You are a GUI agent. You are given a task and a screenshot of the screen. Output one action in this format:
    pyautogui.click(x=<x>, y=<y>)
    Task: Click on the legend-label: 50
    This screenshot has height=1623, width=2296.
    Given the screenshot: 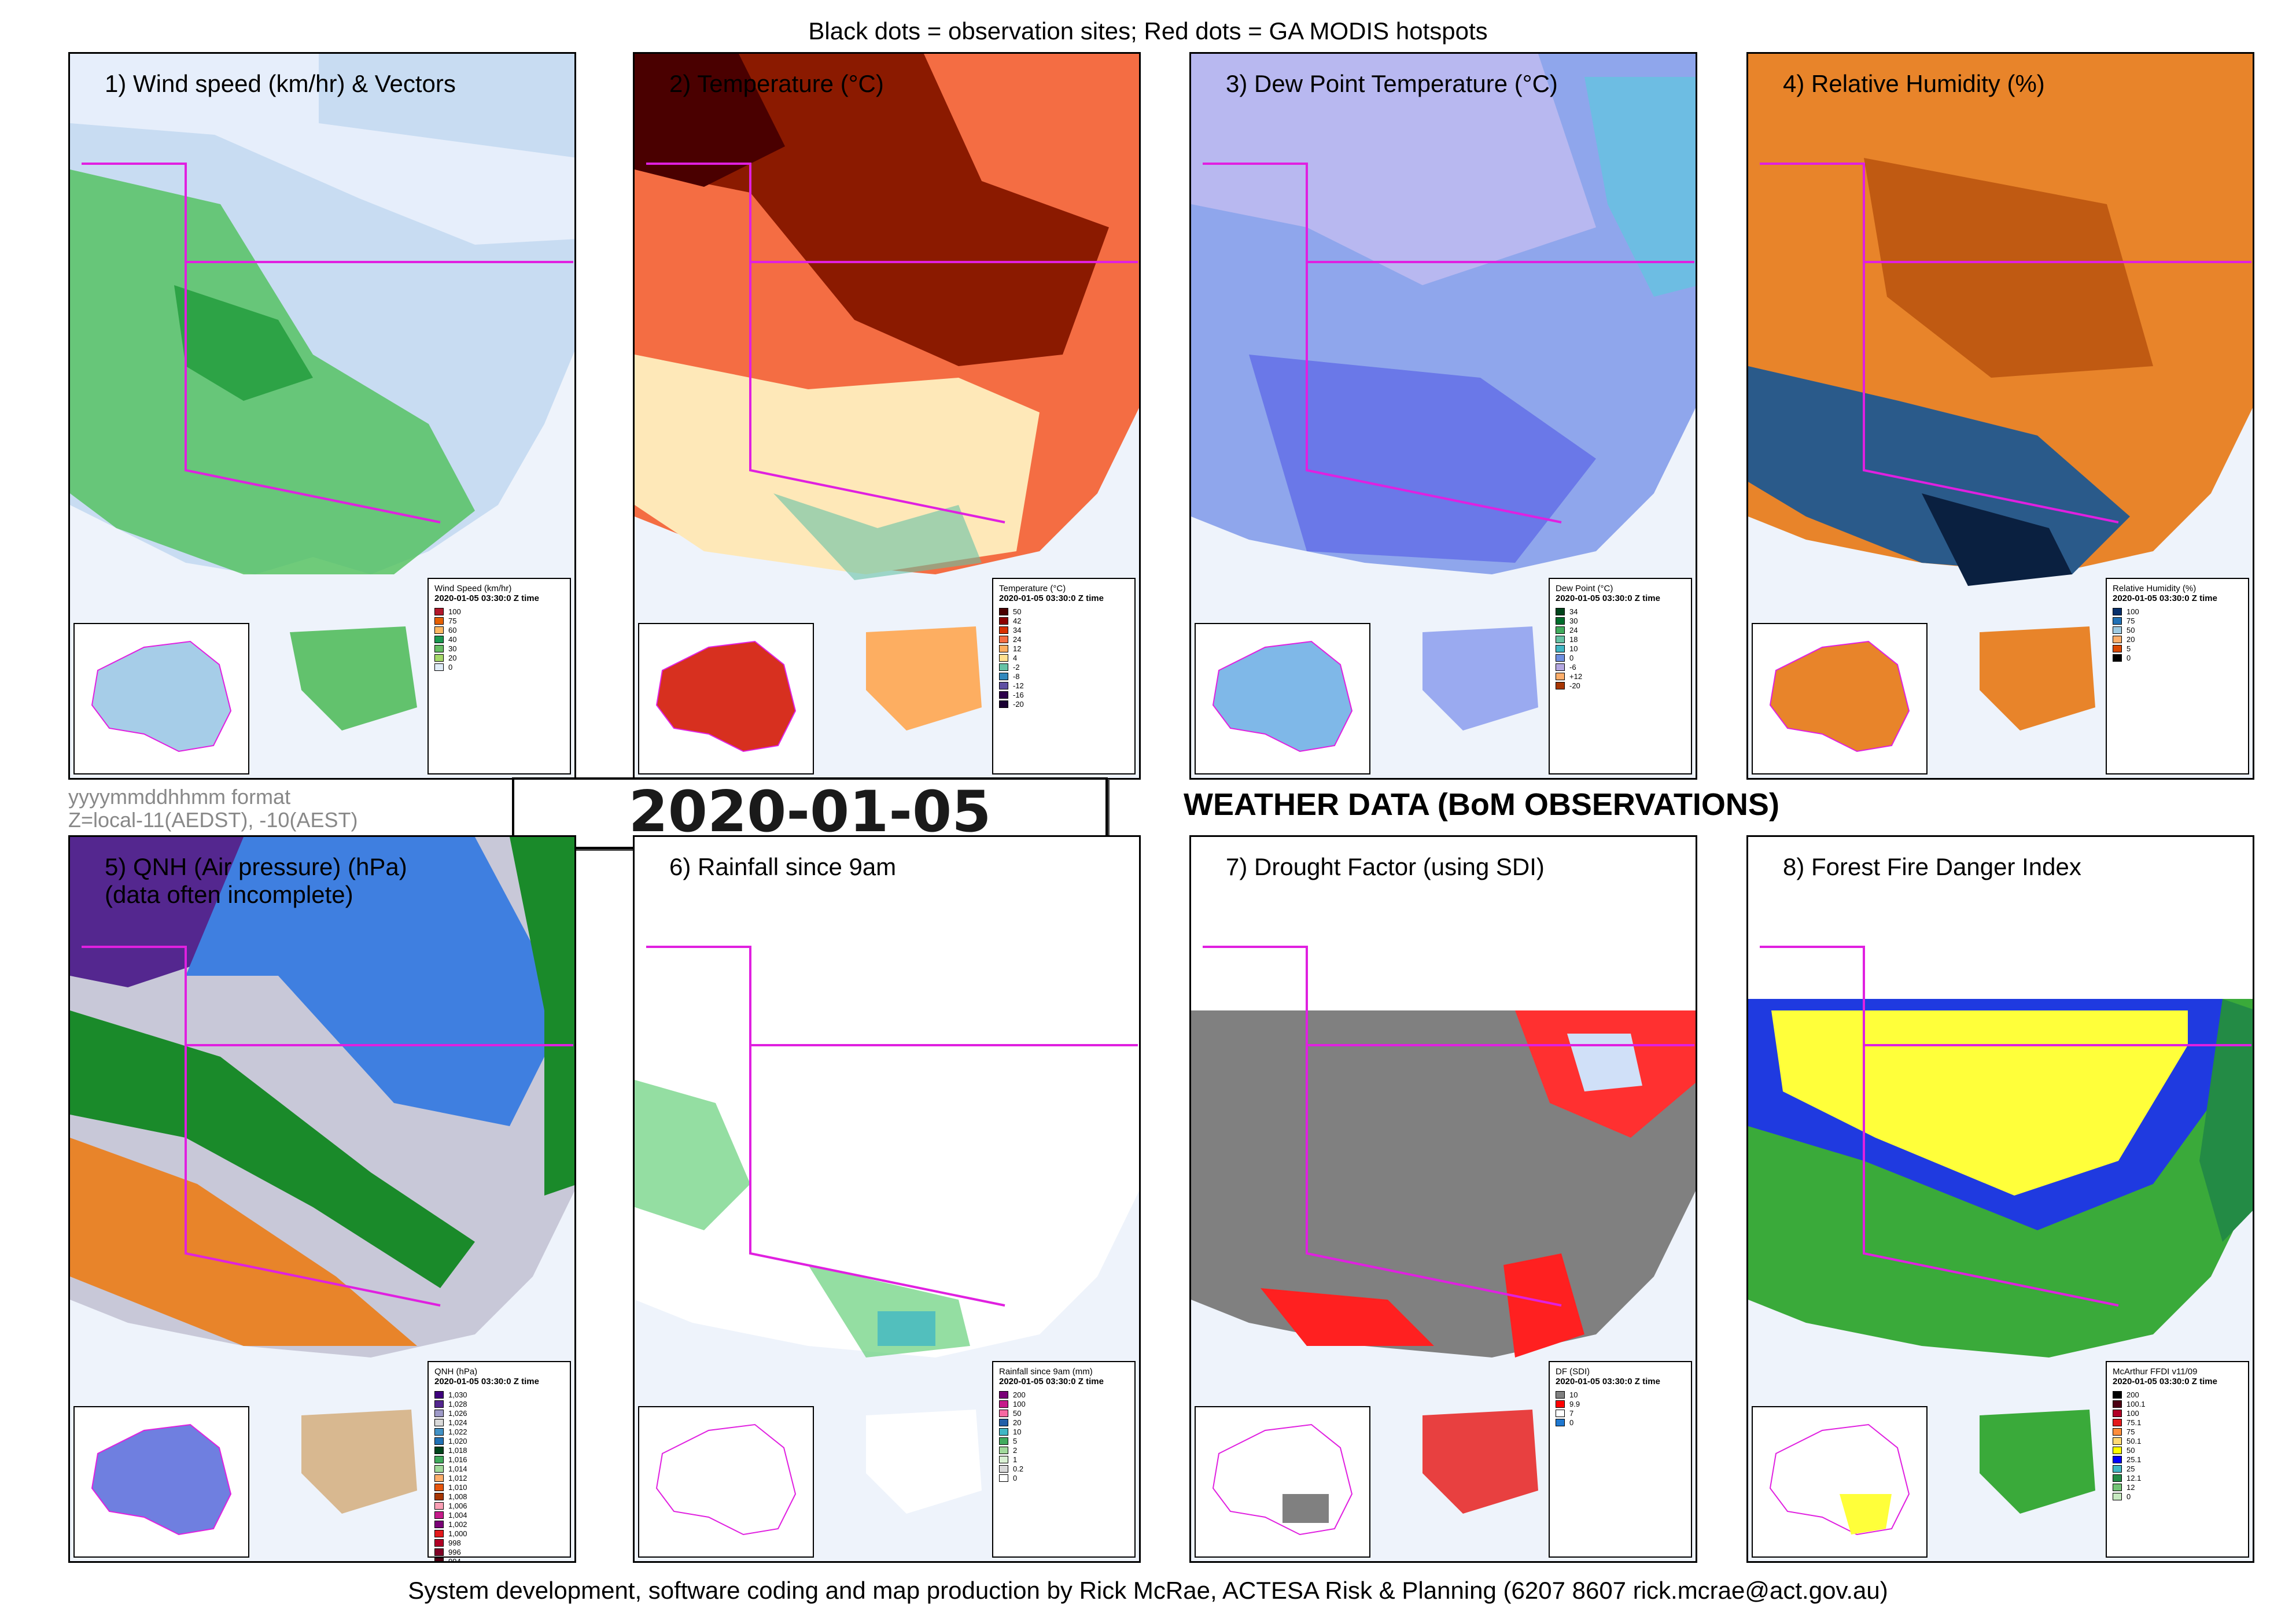 What is the action you would take?
    pyautogui.click(x=1017, y=612)
    